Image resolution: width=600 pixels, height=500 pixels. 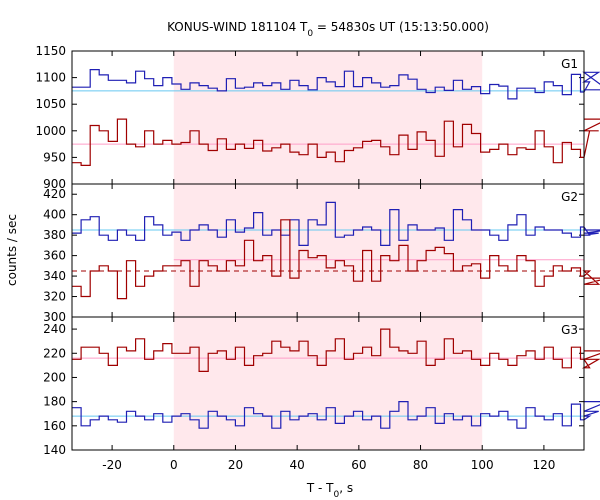 What do you see at coordinates (358, 465) in the screenshot?
I see `x-tick-label: 60` at bounding box center [358, 465].